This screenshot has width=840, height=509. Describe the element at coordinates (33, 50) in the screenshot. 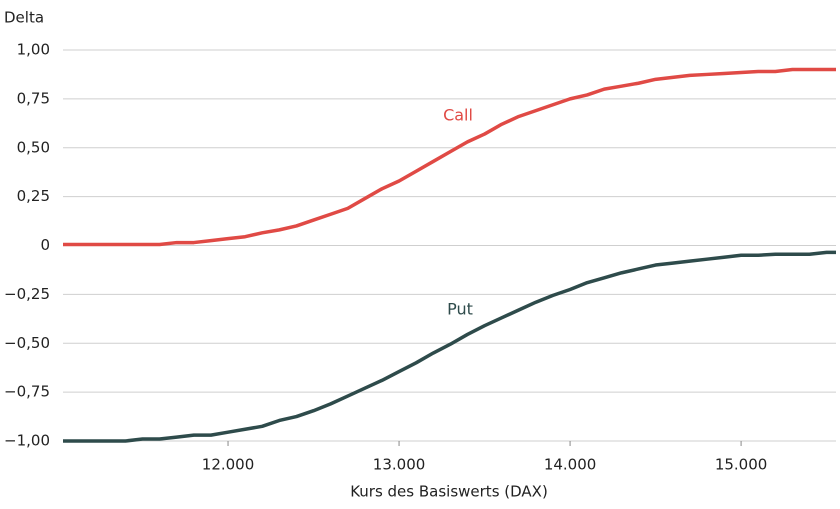

I see `y-tick-label: 1,00` at that location.